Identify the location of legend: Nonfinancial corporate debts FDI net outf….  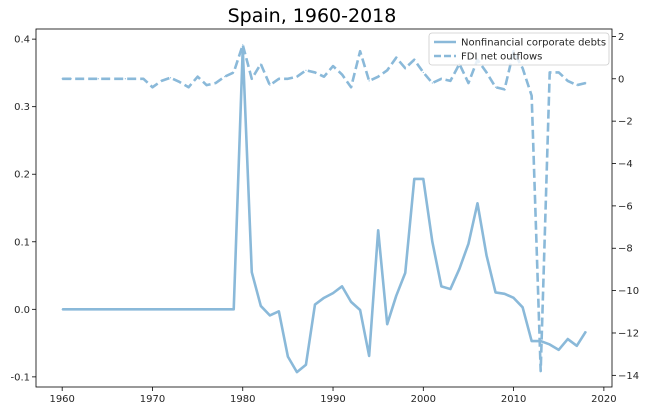
(519, 49).